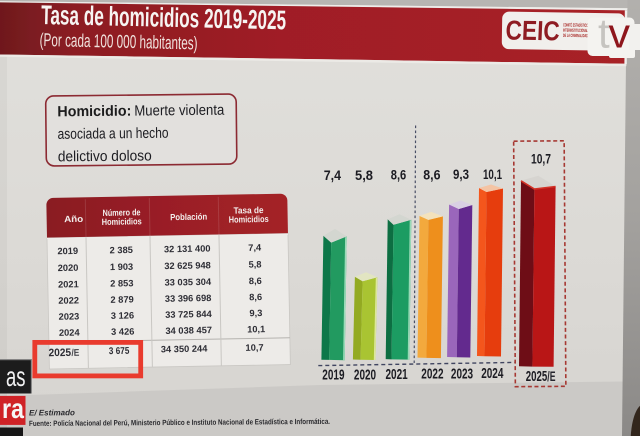 Image resolution: width=640 pixels, height=436 pixels. I want to click on svg-text: 32 625 948, so click(187, 265).